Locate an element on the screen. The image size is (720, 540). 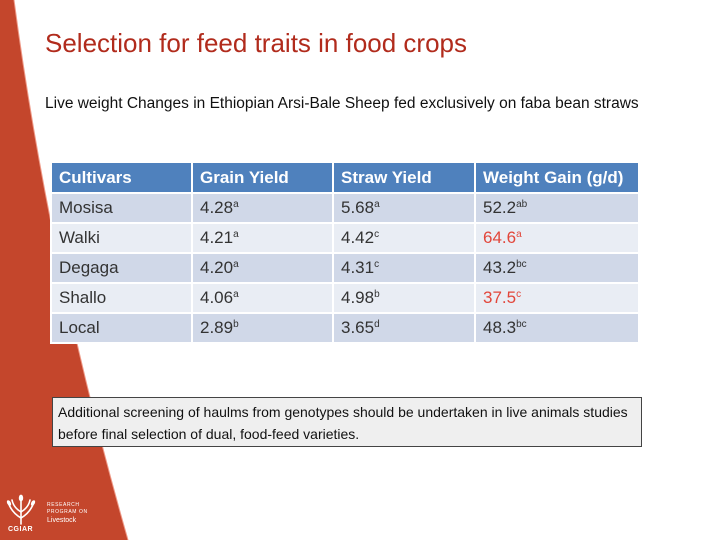
table-row: Degaga 4.20a 4.31c 43.2bc is located at coordinates (345, 268).